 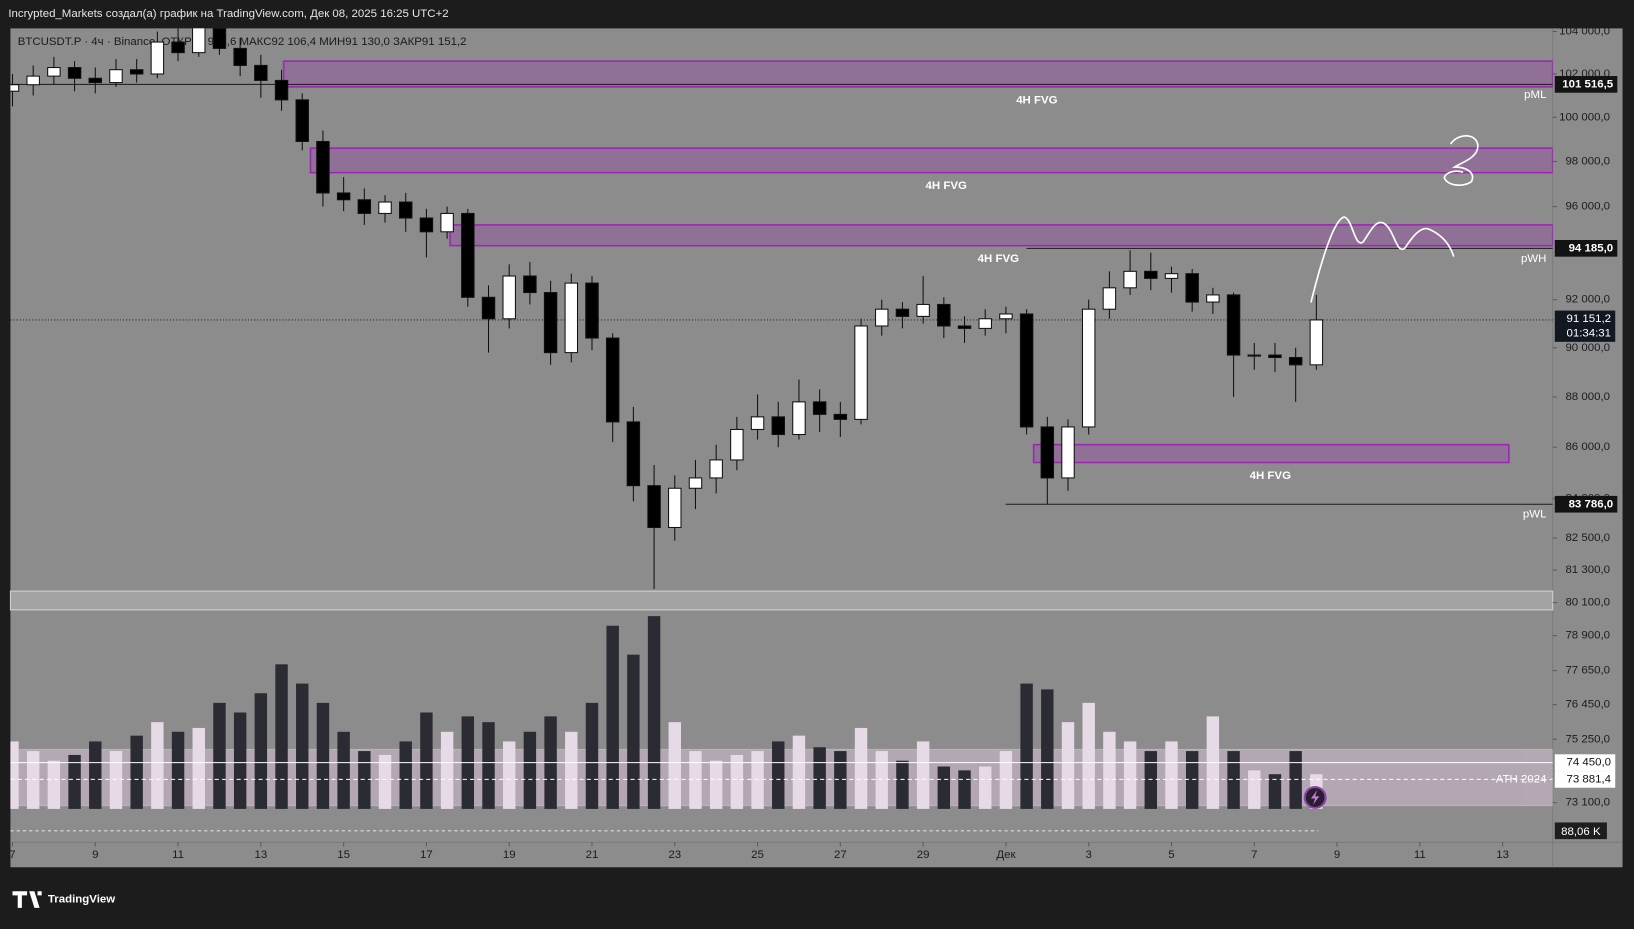 What do you see at coordinates (95, 855) in the screenshot?
I see `x-tick-label: 9` at bounding box center [95, 855].